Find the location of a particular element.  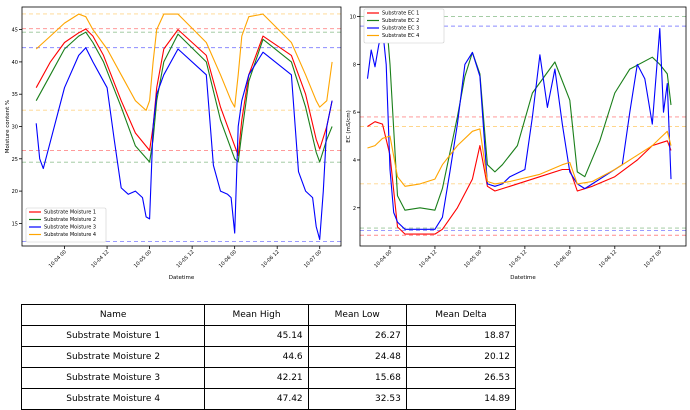

ec-y-tick-label: 10 is located at coordinates (353, 18).